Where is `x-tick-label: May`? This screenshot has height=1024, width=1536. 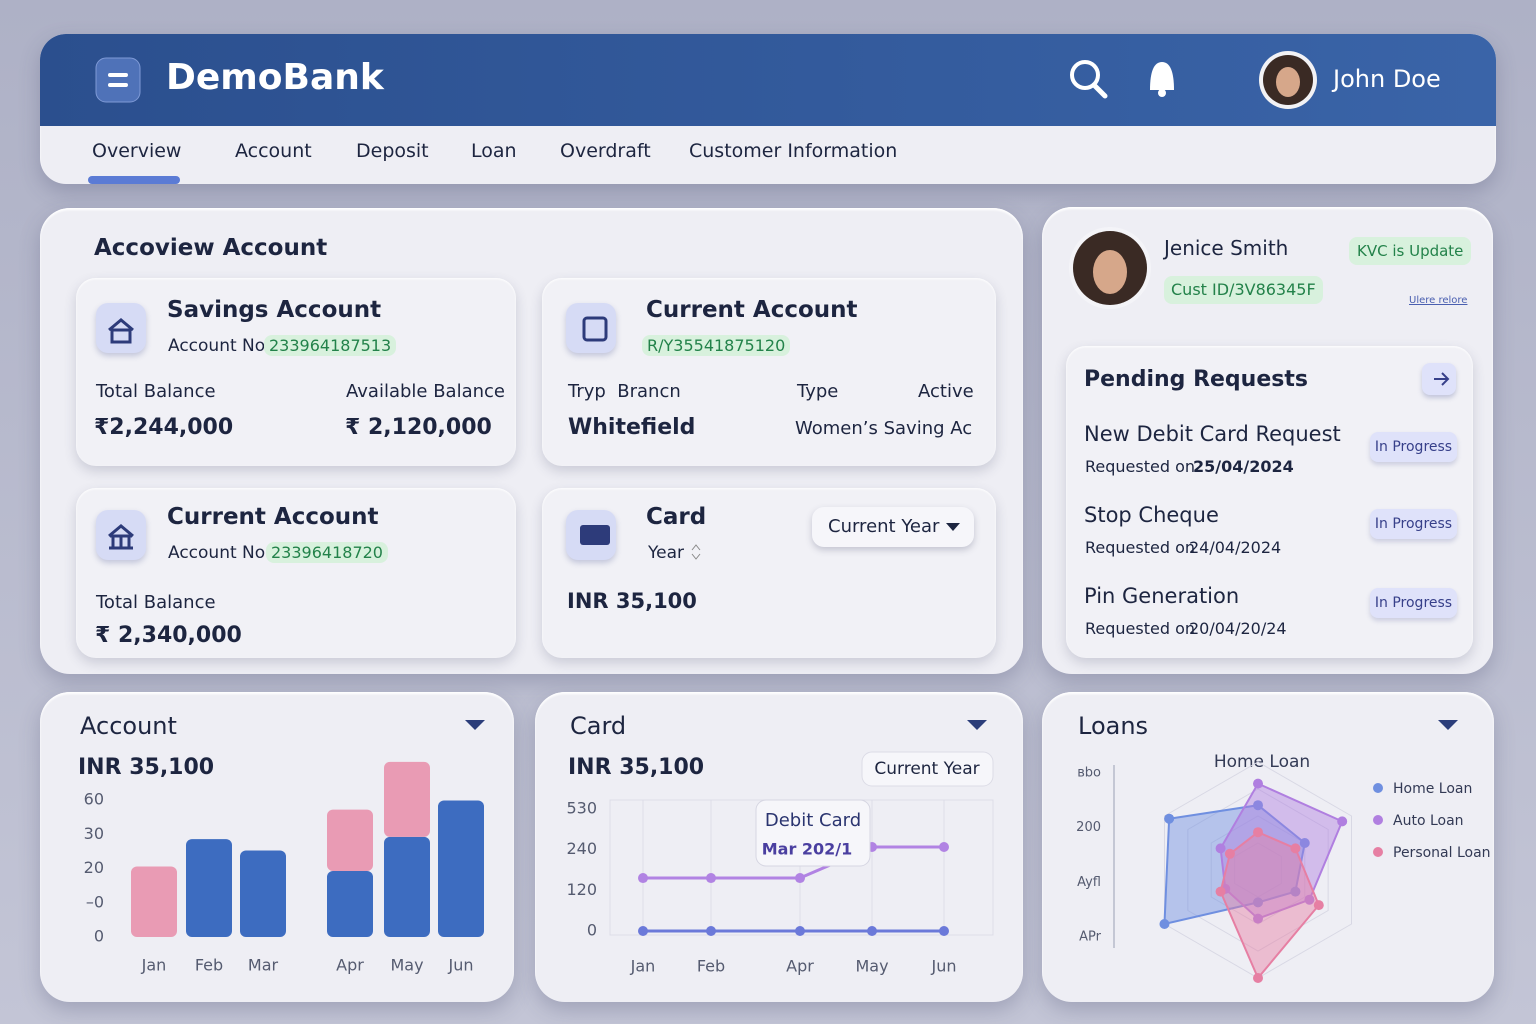
x-tick-label: May is located at coordinates (871, 966).